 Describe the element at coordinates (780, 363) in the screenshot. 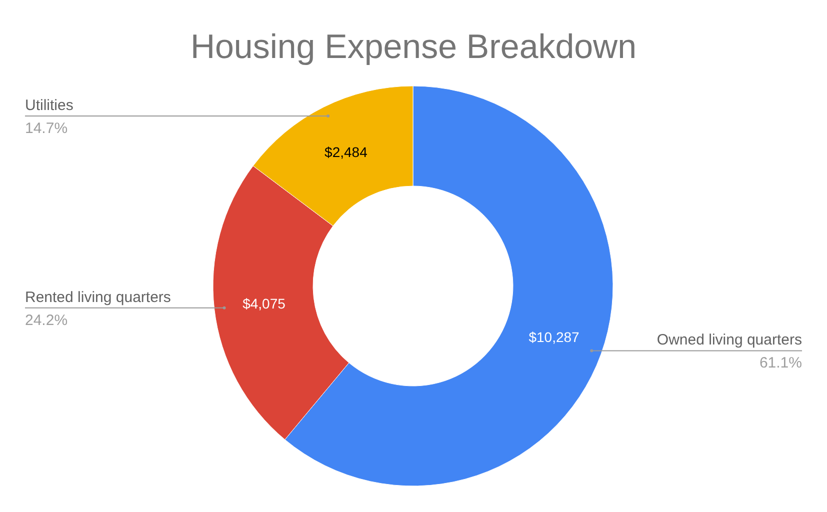

I see `text: 61.1%` at that location.